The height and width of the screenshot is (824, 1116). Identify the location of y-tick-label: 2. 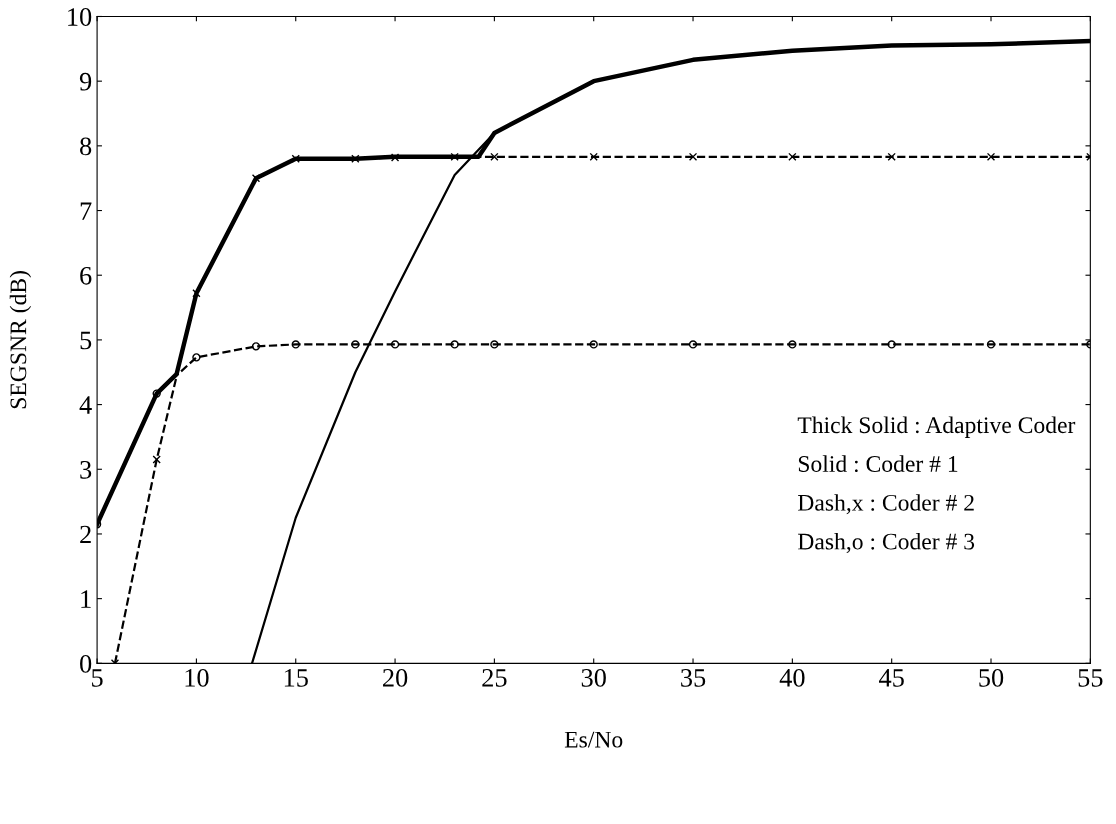
(85, 534).